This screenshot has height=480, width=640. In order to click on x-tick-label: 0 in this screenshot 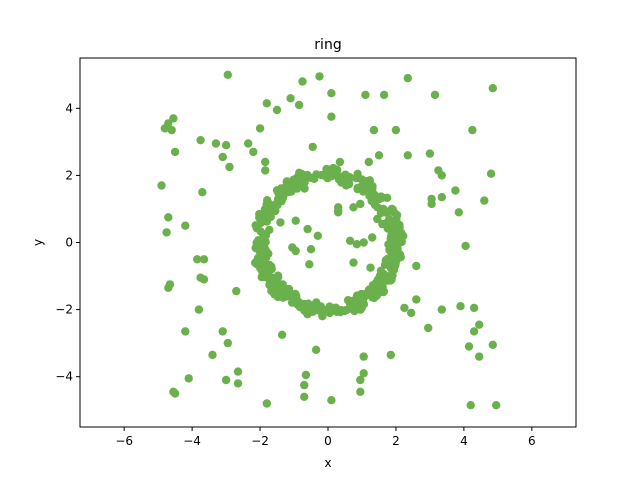, I will do `click(328, 441)`.